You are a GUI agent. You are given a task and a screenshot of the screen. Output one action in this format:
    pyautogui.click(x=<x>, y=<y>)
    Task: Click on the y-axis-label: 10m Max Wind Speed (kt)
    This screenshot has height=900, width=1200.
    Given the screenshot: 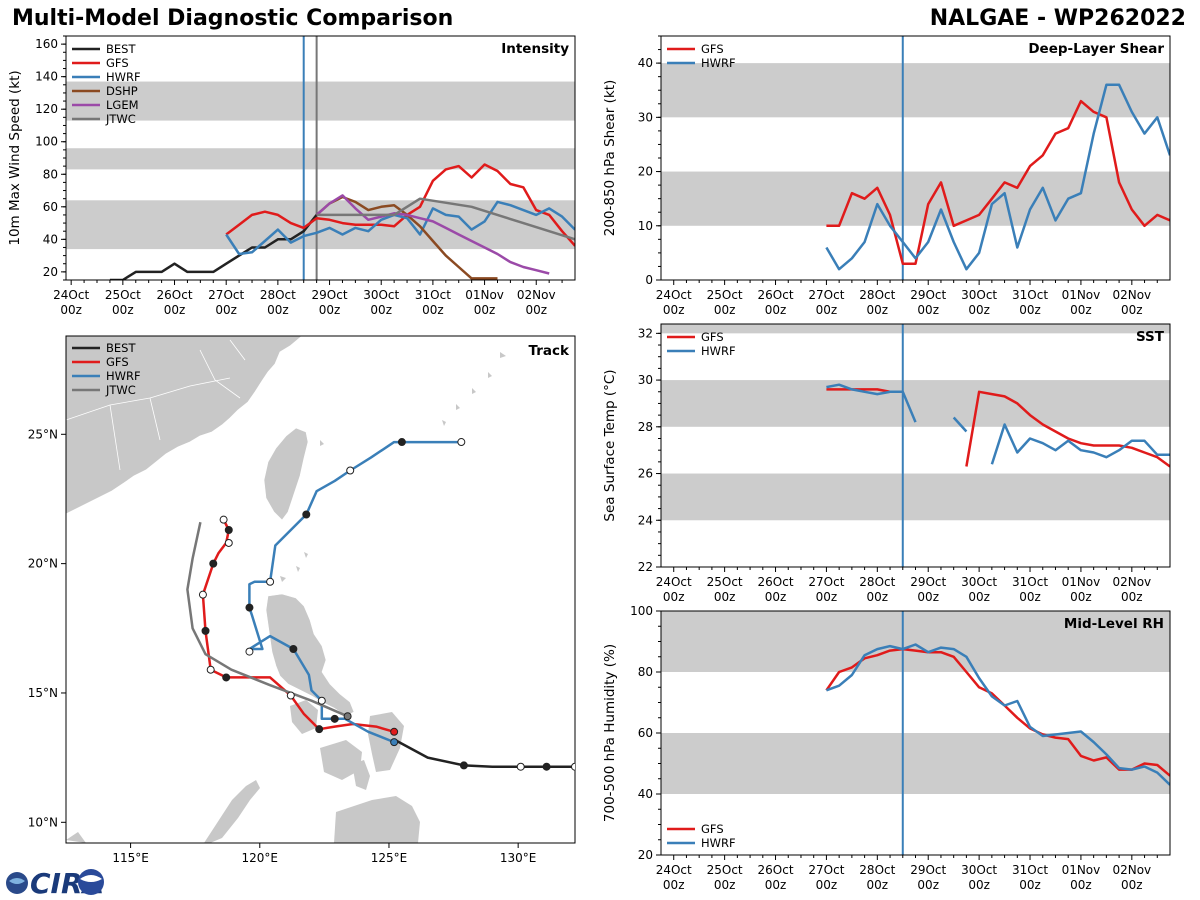 What is the action you would take?
    pyautogui.click(x=15, y=157)
    